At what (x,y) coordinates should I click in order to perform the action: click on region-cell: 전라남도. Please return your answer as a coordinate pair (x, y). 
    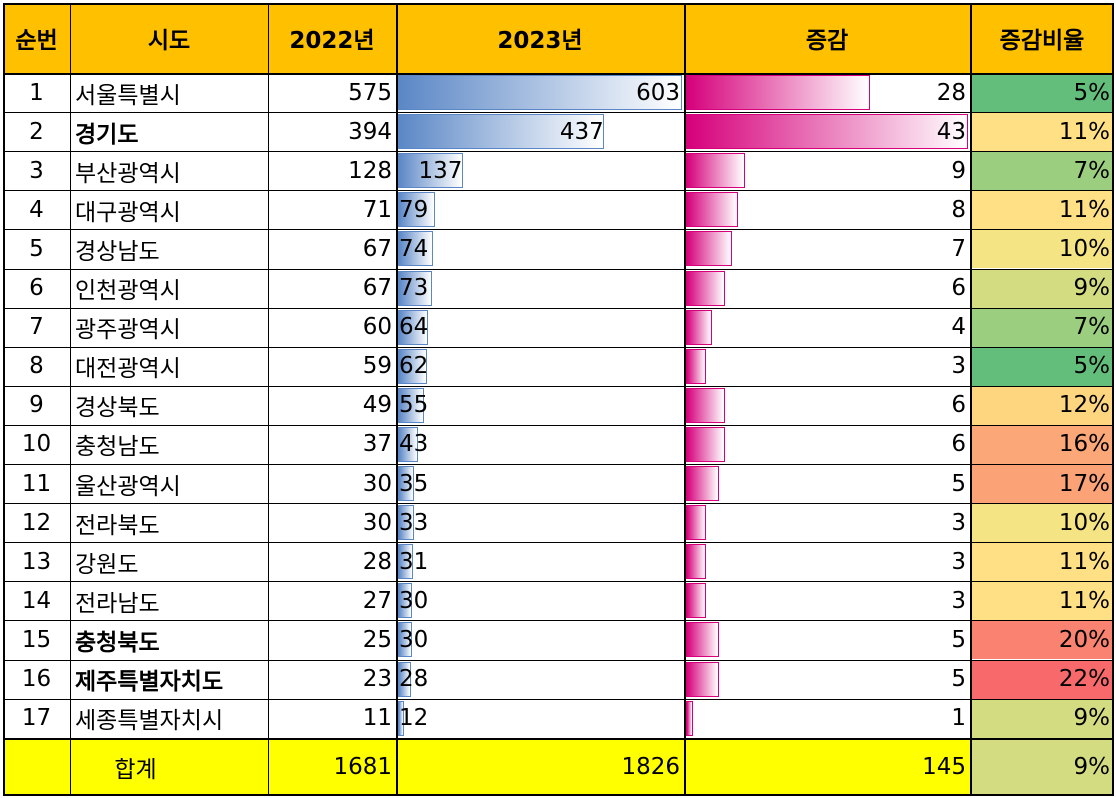
    Looking at the image, I should click on (117, 603).